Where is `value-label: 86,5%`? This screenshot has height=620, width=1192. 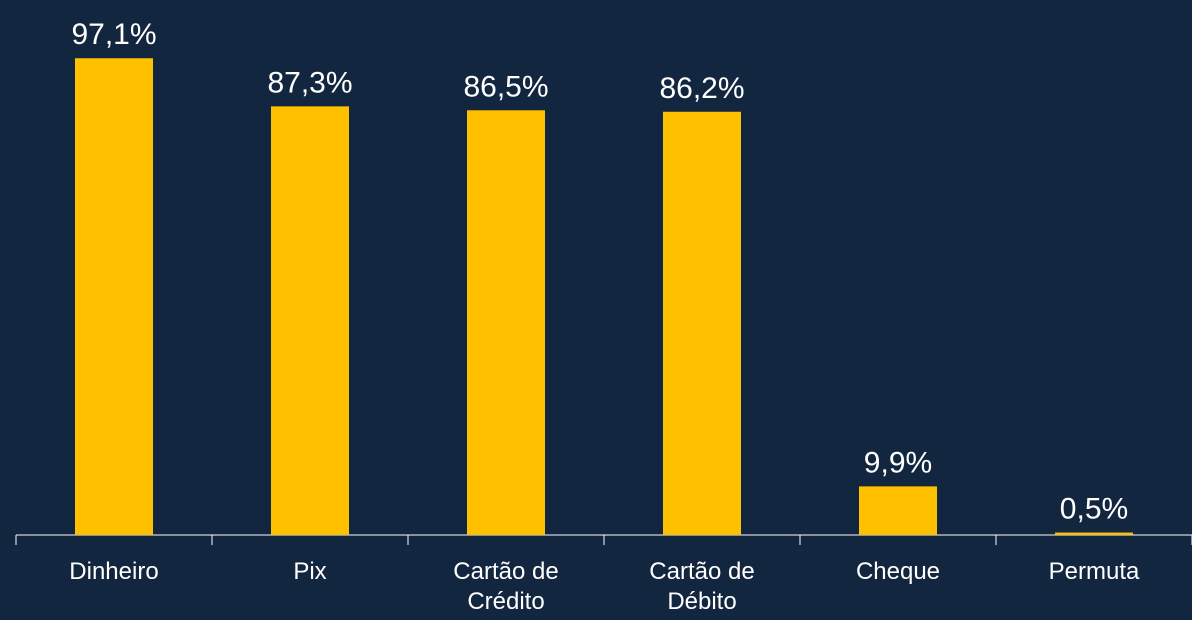 value-label: 86,5% is located at coordinates (505, 86).